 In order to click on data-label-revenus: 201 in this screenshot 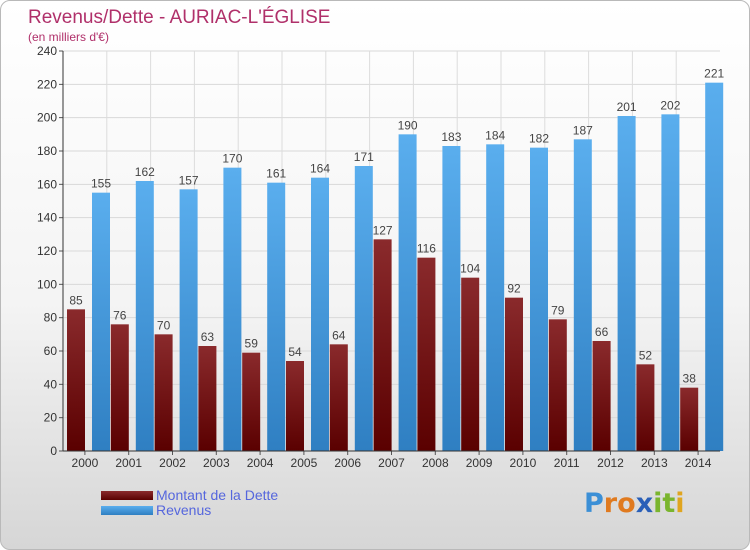, I will do `click(627, 107)`.